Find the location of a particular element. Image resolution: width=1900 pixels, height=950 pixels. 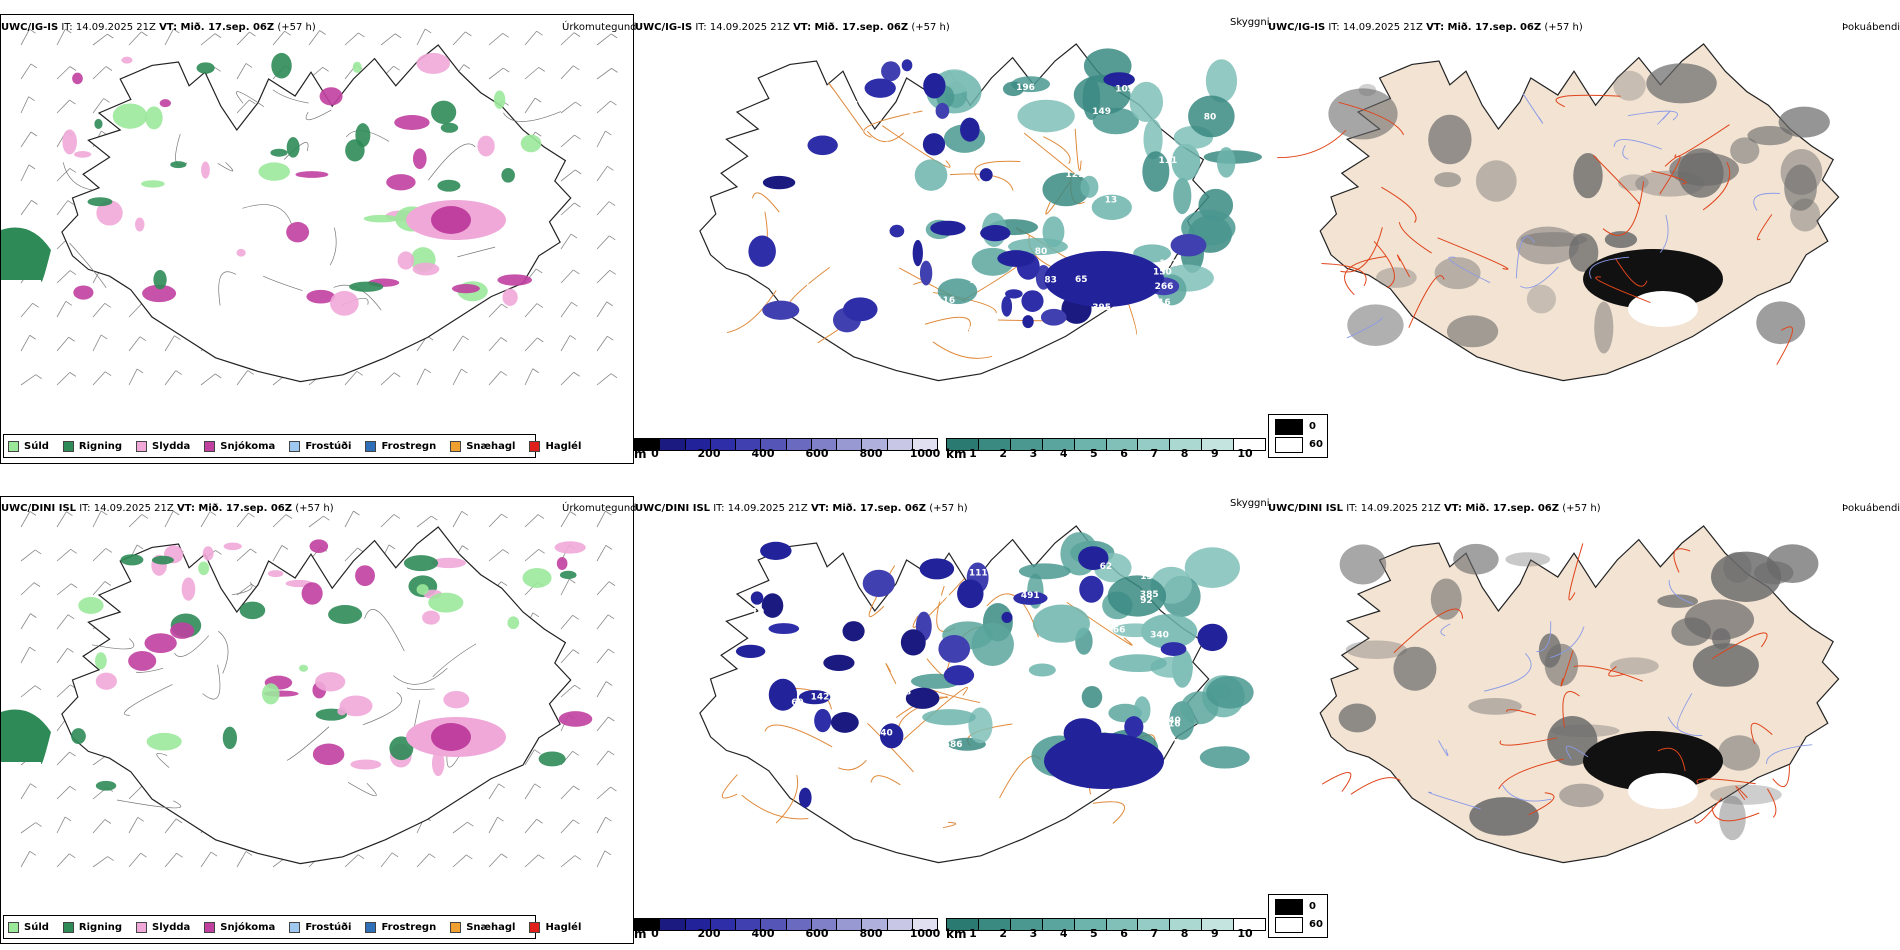

tick-label: 9 is located at coordinates (1214, 453).